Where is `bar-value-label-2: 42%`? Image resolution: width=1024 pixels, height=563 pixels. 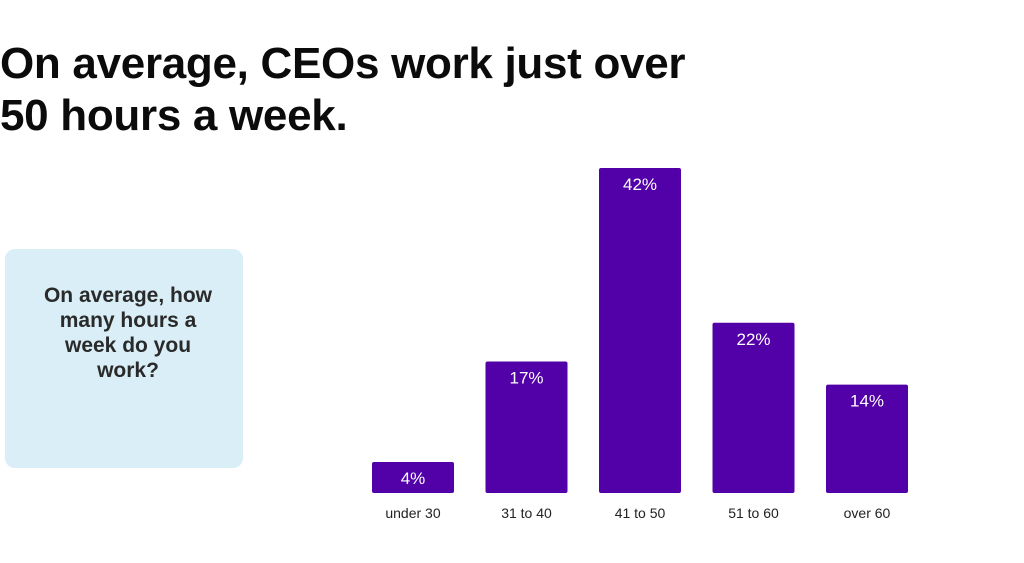
bar-value-label-2: 42% is located at coordinates (640, 184).